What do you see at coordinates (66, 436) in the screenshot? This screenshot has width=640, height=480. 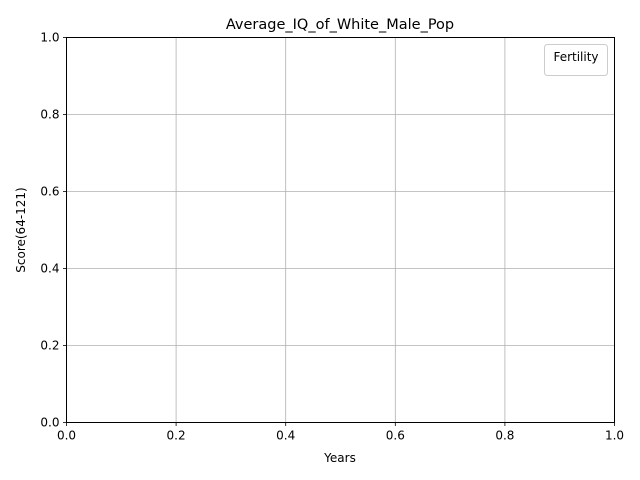 I see `x-tick-label: 0.0` at bounding box center [66, 436].